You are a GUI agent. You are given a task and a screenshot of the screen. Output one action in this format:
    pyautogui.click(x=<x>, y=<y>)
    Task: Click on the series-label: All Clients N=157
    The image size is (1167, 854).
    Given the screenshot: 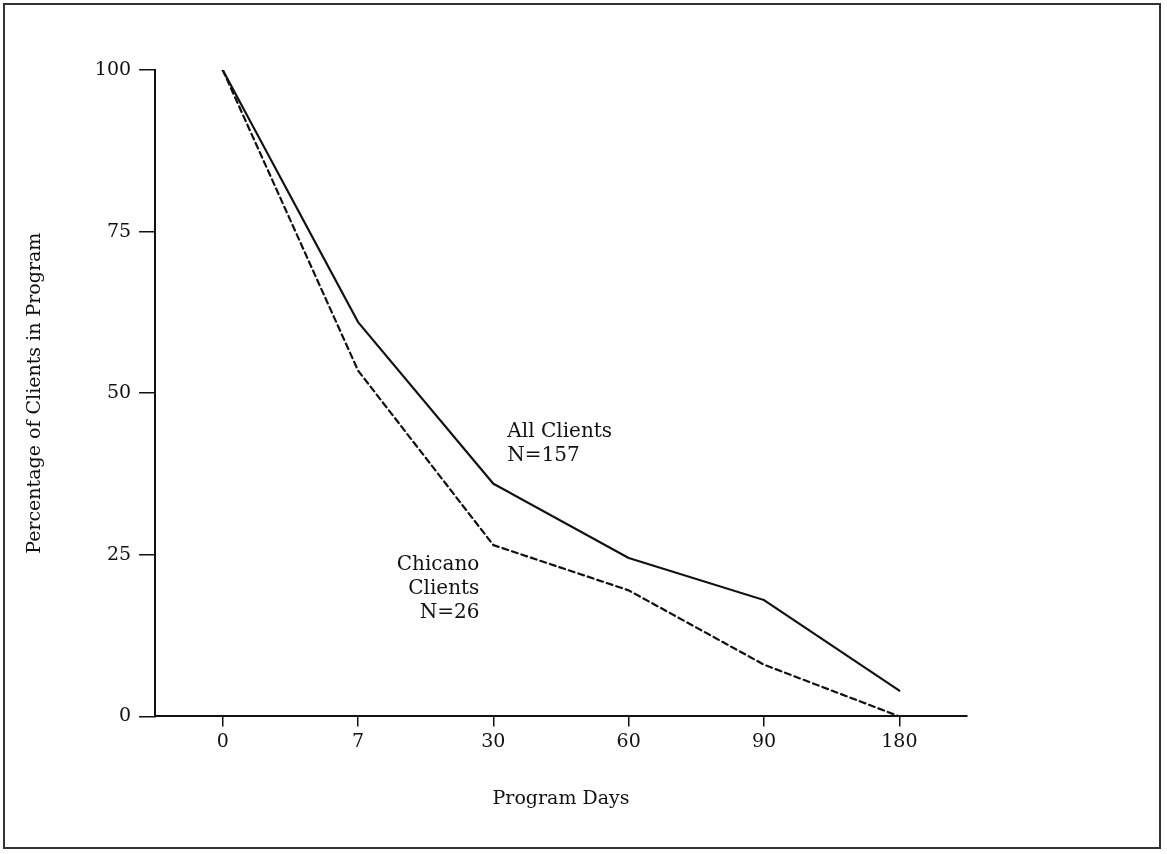 What is the action you would take?
    pyautogui.click(x=559, y=441)
    